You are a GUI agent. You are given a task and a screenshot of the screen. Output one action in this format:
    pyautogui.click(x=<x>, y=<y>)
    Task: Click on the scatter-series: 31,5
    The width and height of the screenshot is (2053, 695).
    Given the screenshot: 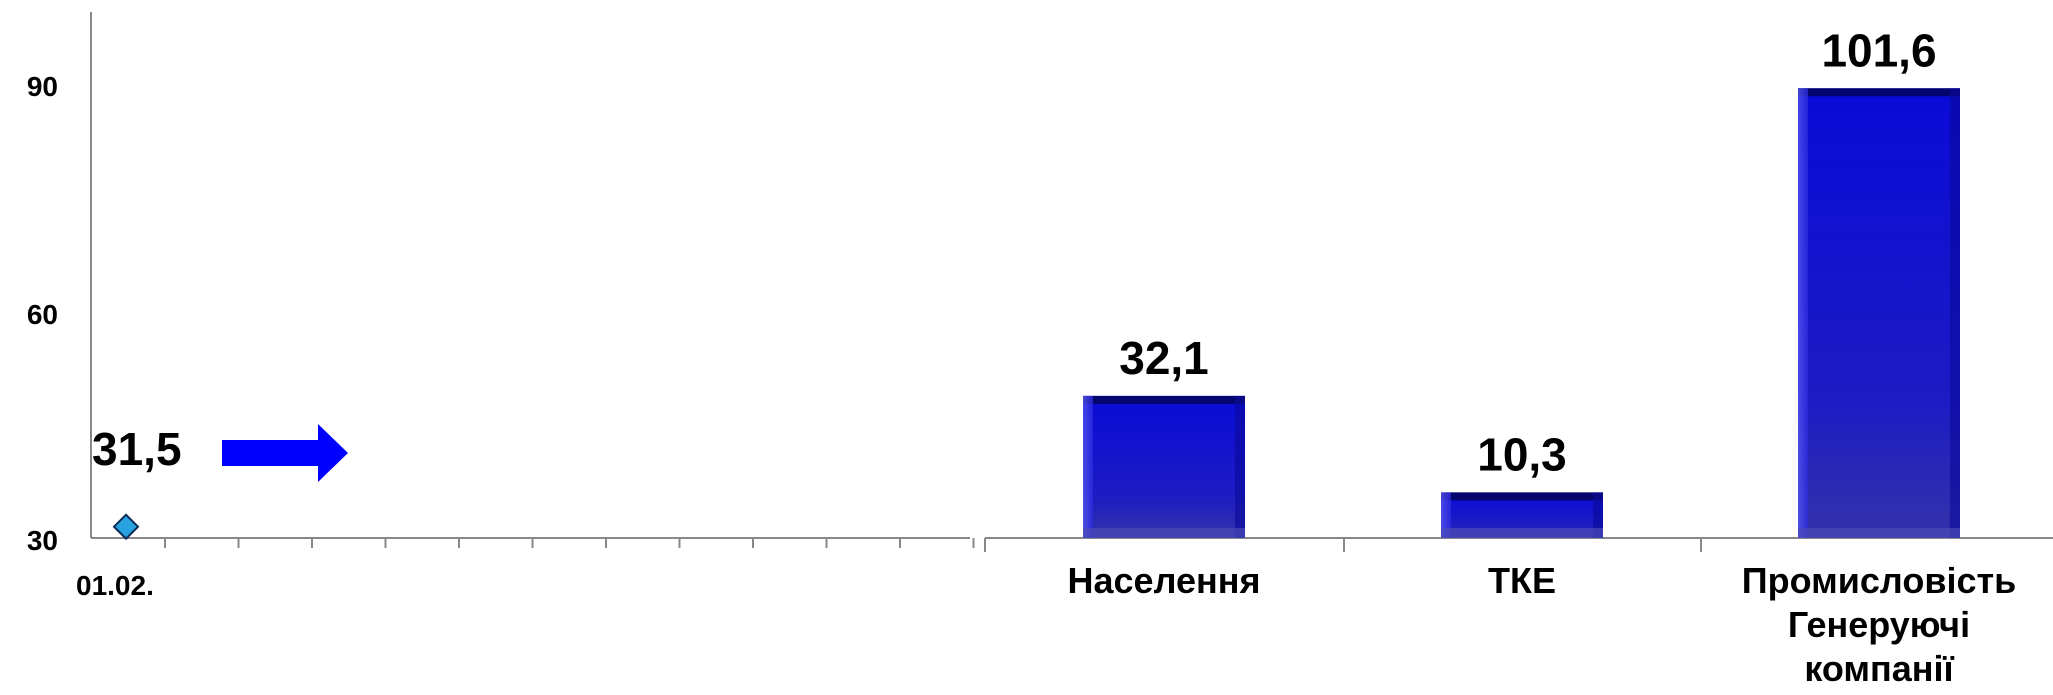 What is the action you would take?
    pyautogui.click(x=220, y=482)
    